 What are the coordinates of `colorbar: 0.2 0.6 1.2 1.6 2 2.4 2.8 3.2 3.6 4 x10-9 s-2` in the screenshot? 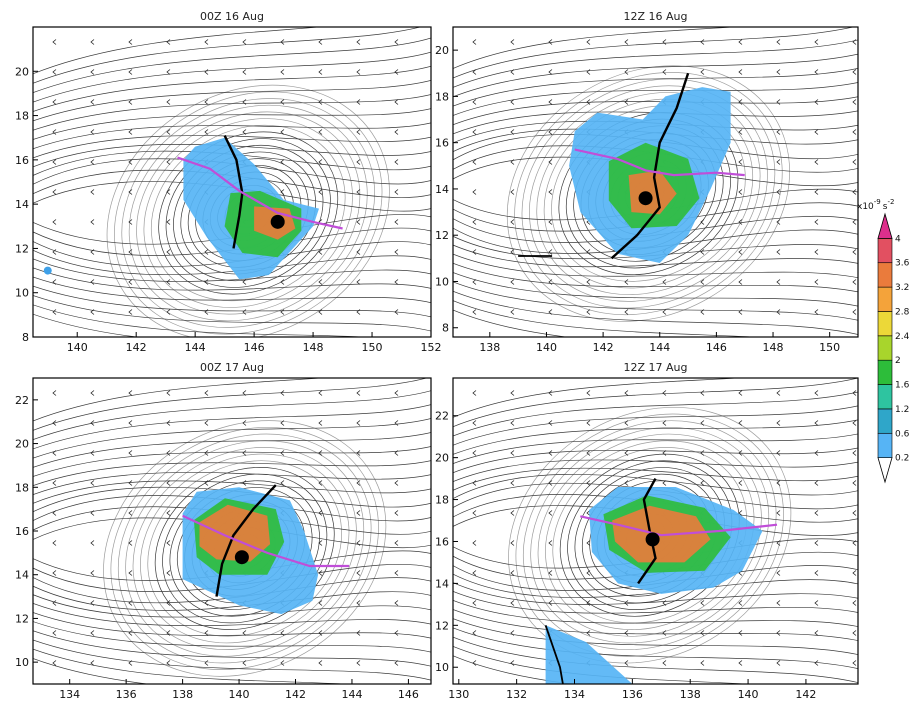 It's located at (883, 341).